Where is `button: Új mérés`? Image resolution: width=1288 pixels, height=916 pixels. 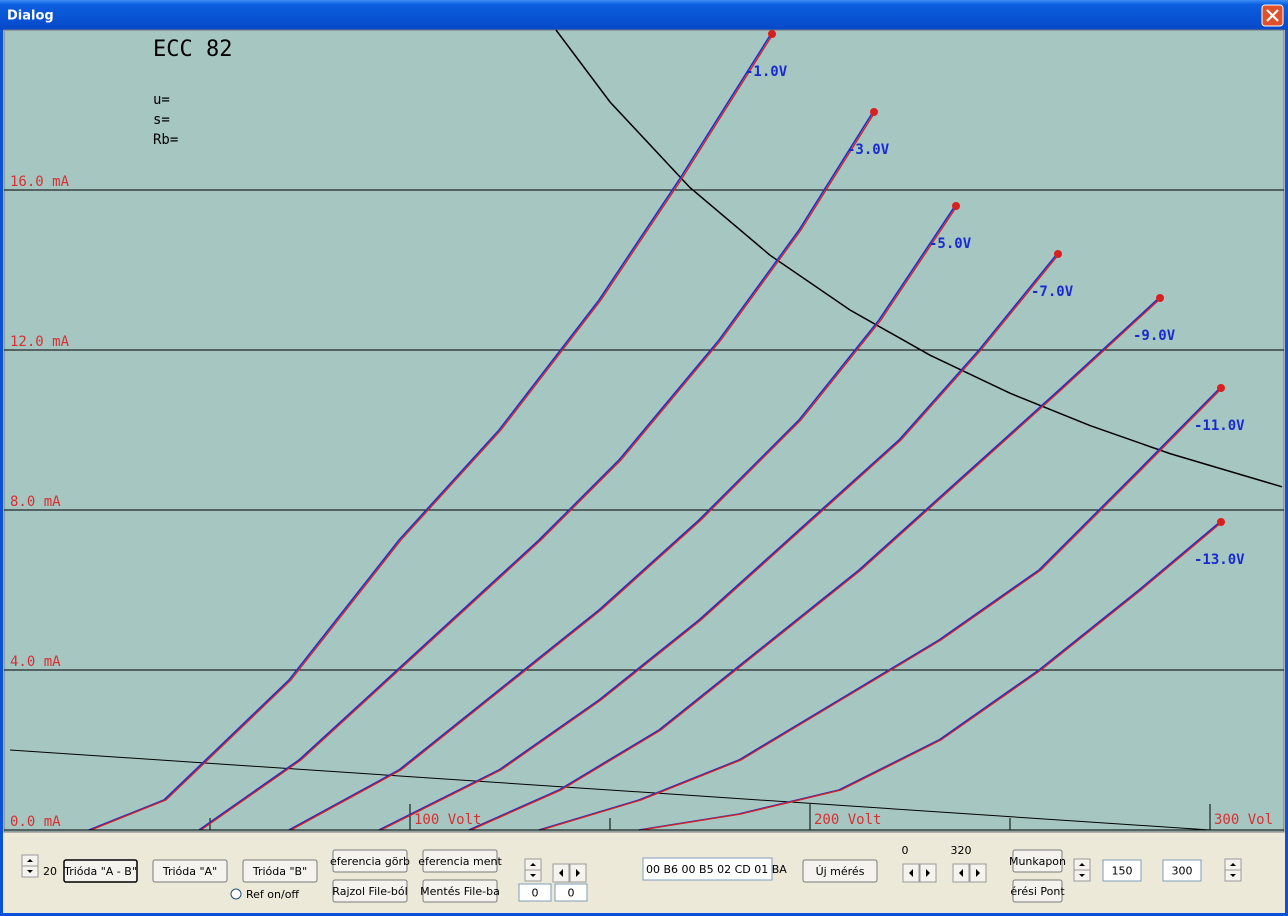 button: Új mérés is located at coordinates (840, 871).